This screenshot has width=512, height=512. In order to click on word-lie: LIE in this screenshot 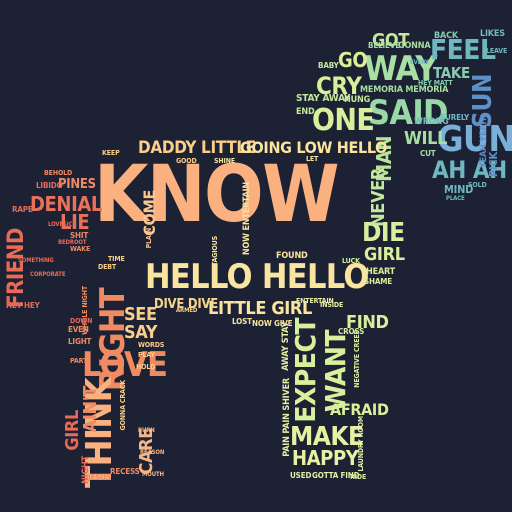, I will do `click(75, 222)`.